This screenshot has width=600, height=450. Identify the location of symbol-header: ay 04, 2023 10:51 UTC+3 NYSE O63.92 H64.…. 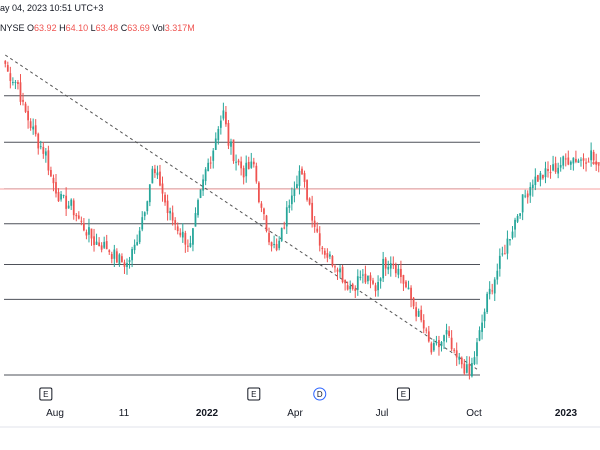
(300, 18).